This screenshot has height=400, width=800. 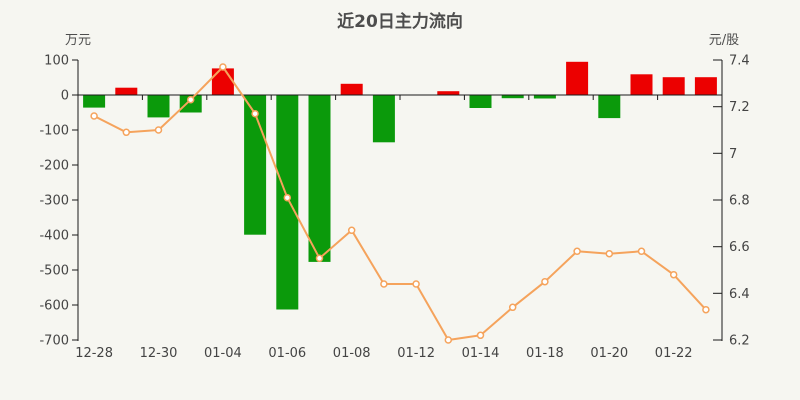 I want to click on right-axis-tick-label: 6.2, so click(x=739, y=341).